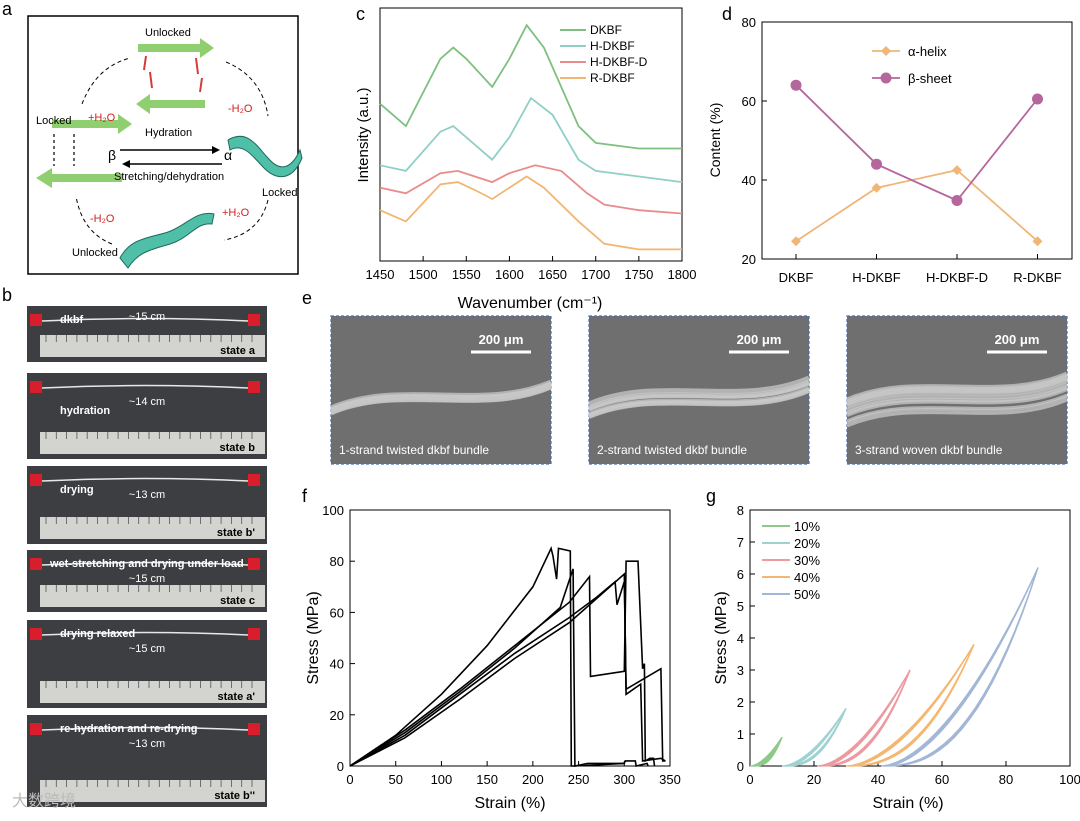  I want to click on panel-g-label: g, so click(711, 496).